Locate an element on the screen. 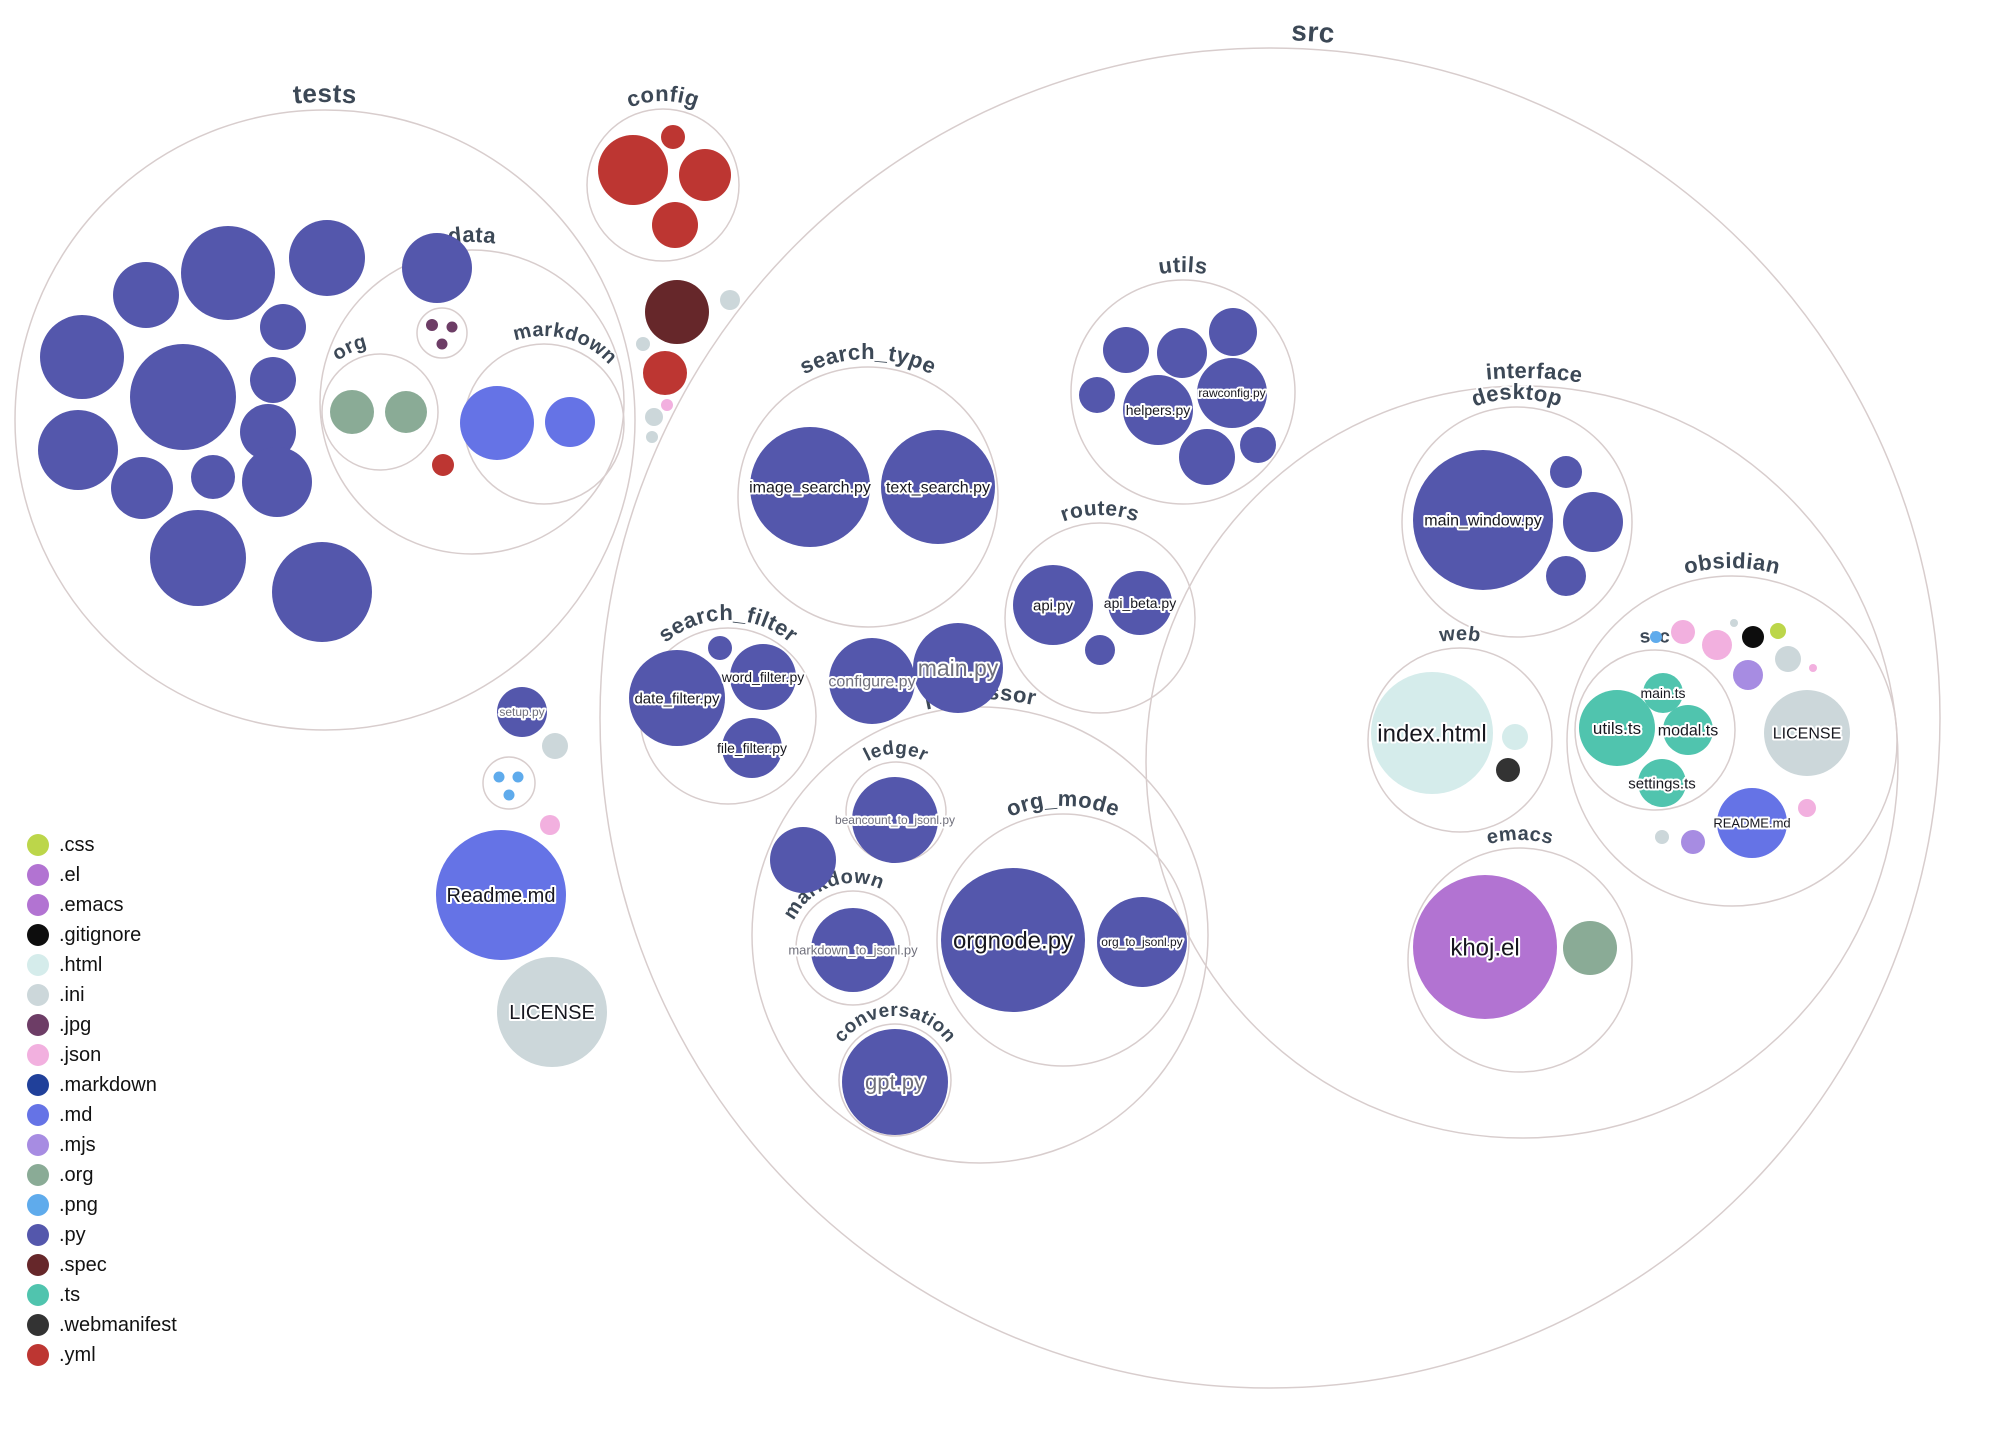 The width and height of the screenshot is (1995, 1451). dir-config-circle is located at coordinates (663, 185).